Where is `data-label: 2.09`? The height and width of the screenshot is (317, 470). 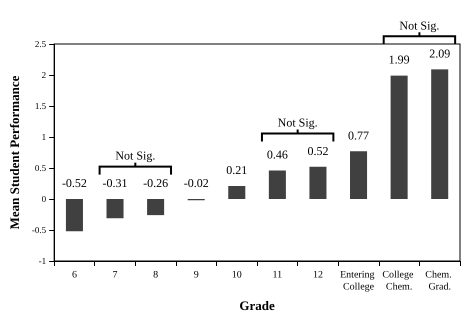 data-label: 2.09 is located at coordinates (439, 53).